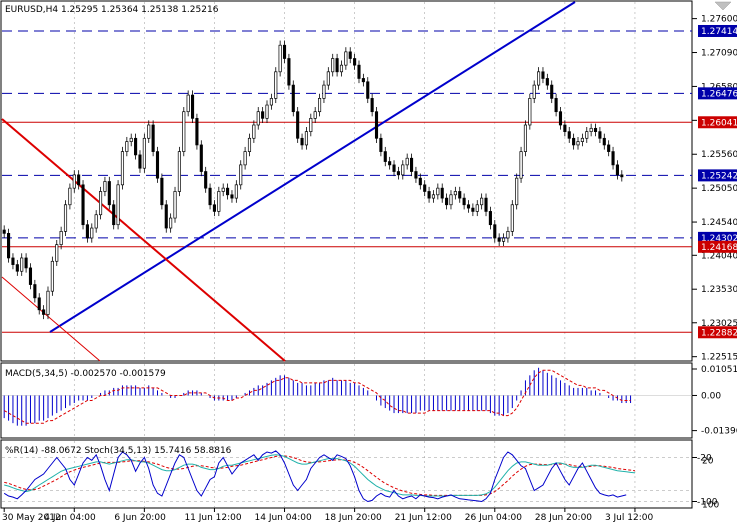 The image size is (737, 524). Describe the element at coordinates (719, 123) in the screenshot. I see `level-label: 1.26041` at that location.